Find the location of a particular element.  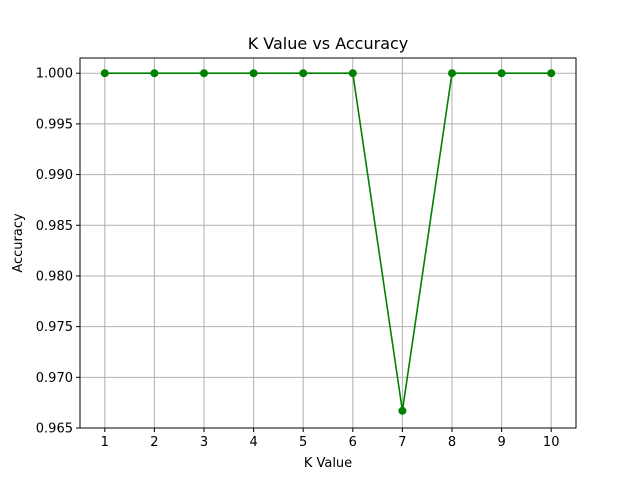

y-tick-label: 0.980 is located at coordinates (54, 276).